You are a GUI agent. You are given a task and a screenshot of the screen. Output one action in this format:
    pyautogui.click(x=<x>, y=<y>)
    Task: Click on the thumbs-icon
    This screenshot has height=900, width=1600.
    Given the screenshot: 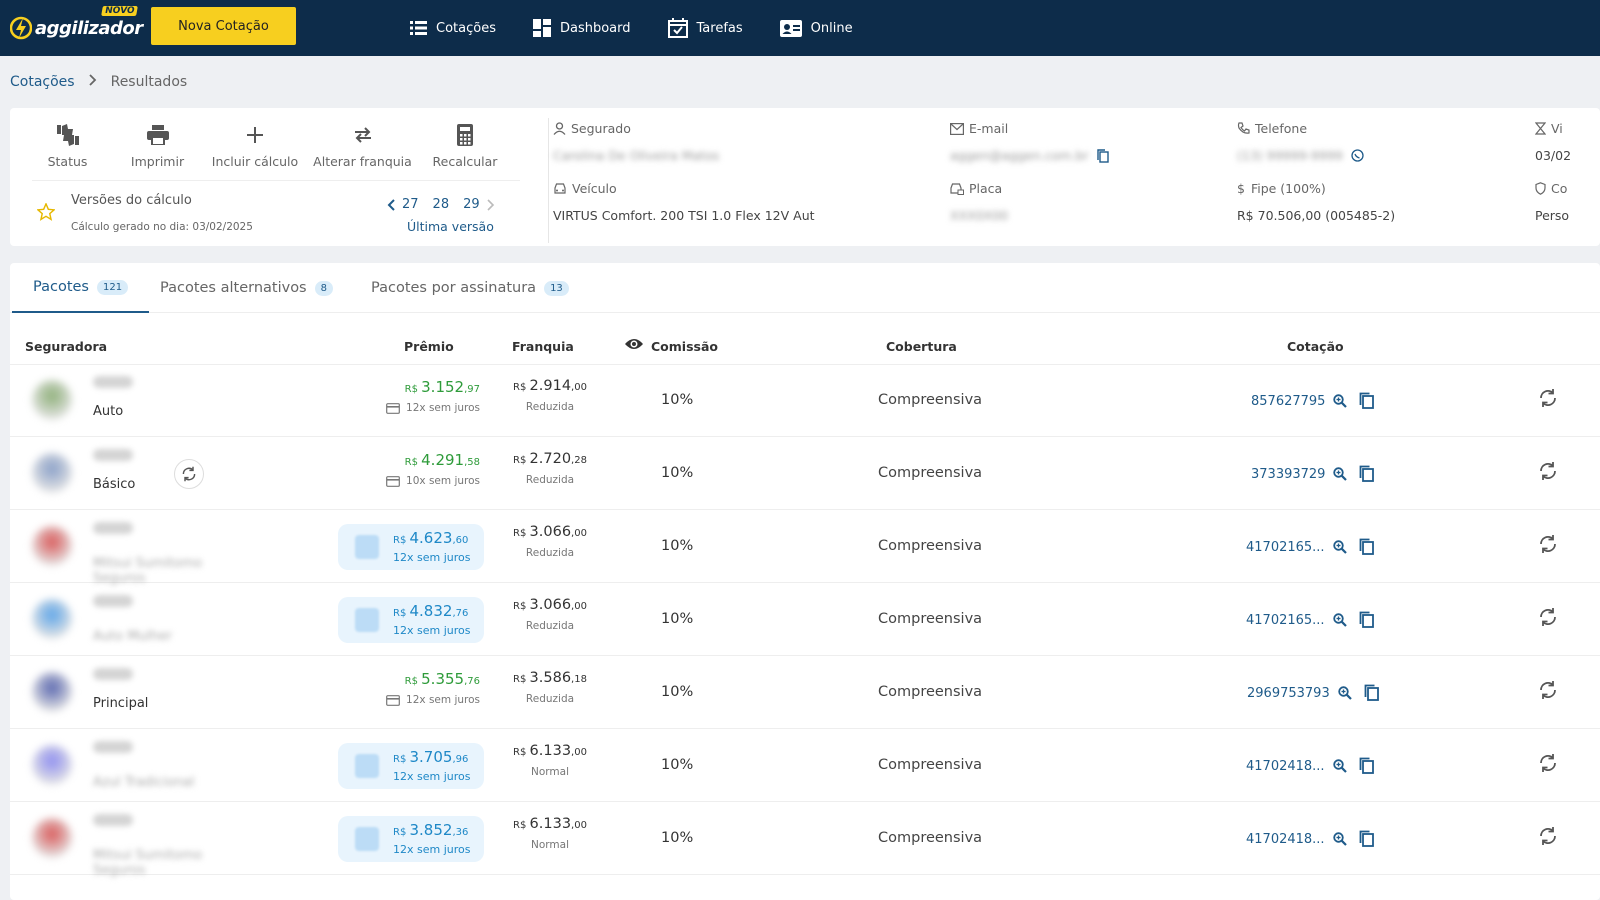 What is the action you would take?
    pyautogui.click(x=68, y=135)
    